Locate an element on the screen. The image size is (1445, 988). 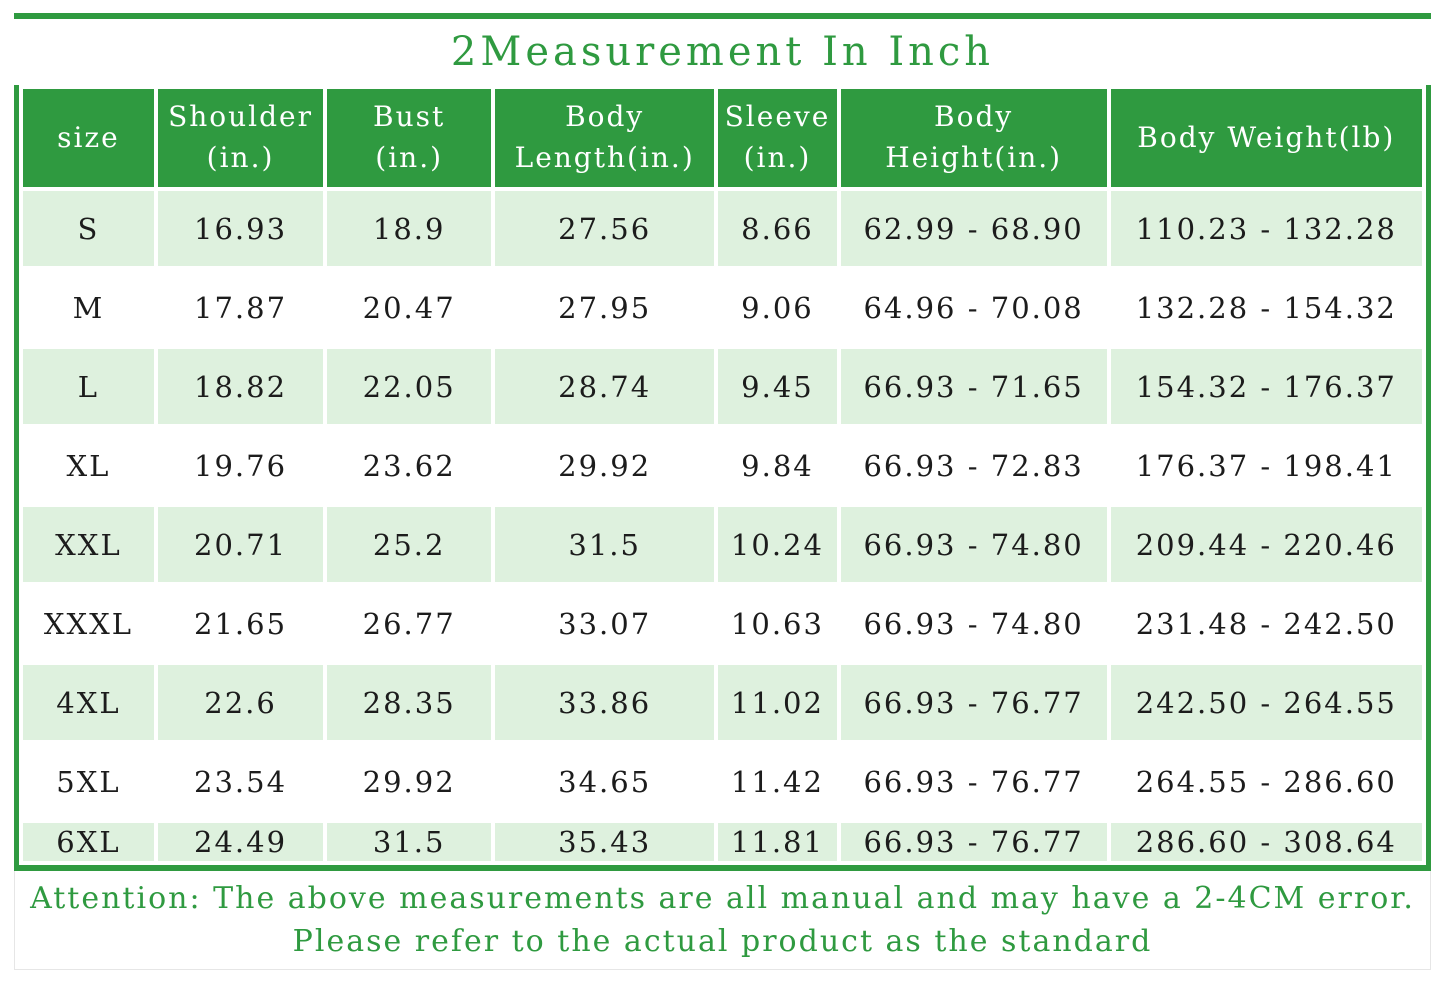
table-cell: 8.66 is located at coordinates (777, 228).